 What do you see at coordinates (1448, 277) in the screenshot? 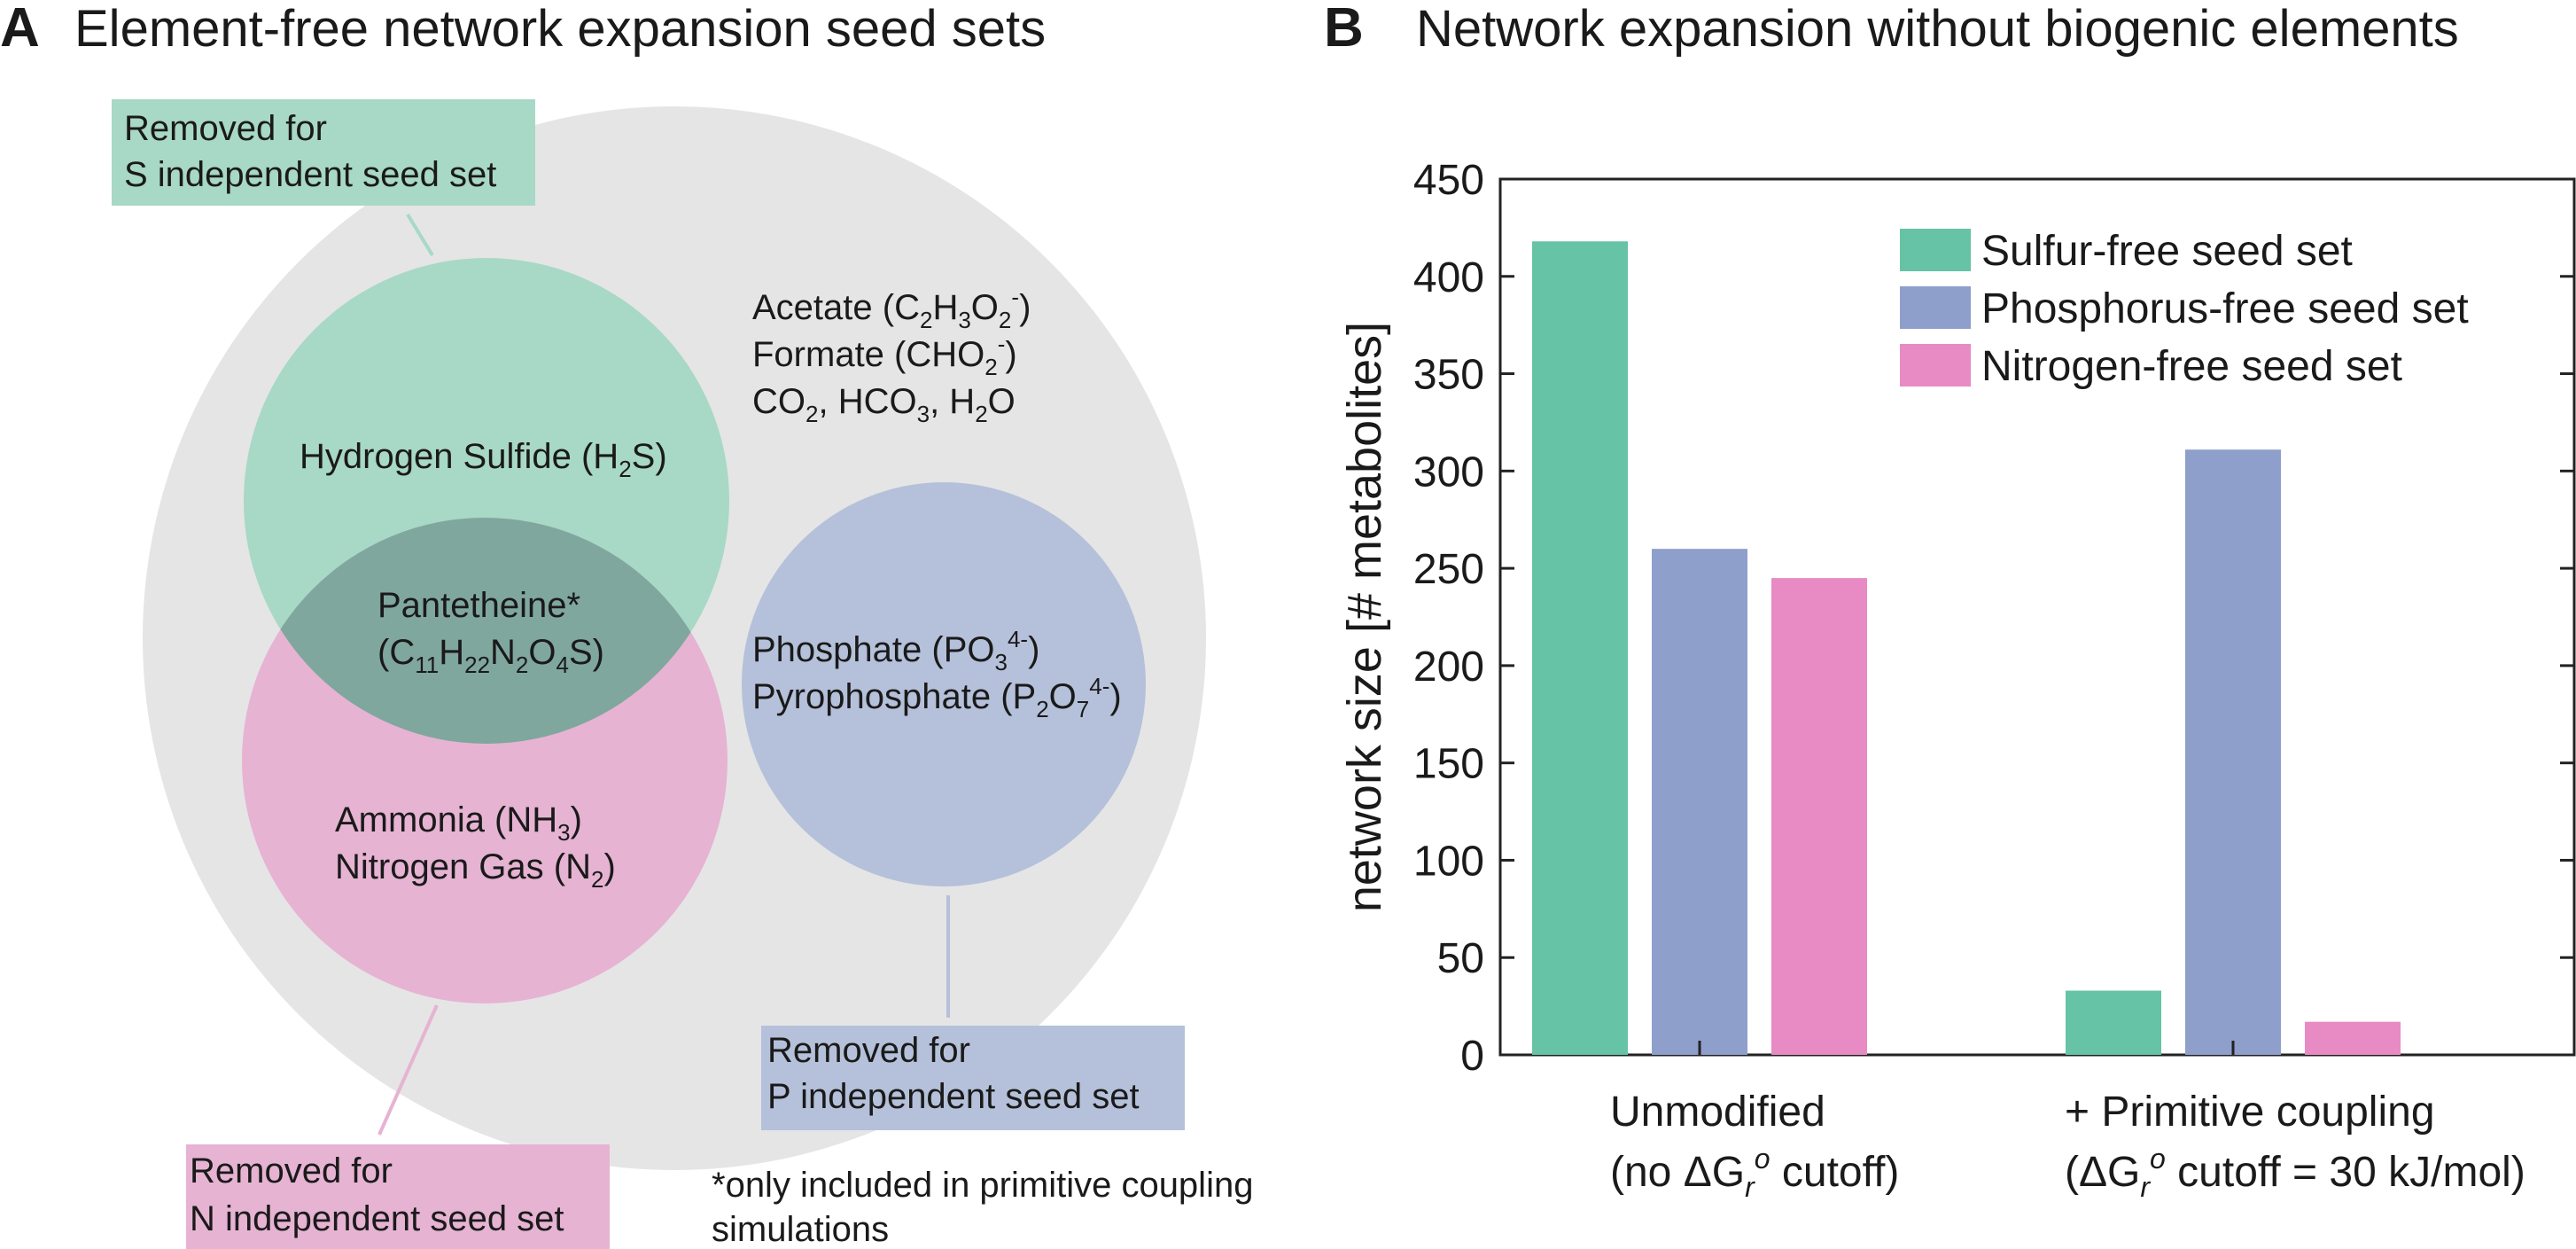
I see `y-tick-label: 400` at bounding box center [1448, 277].